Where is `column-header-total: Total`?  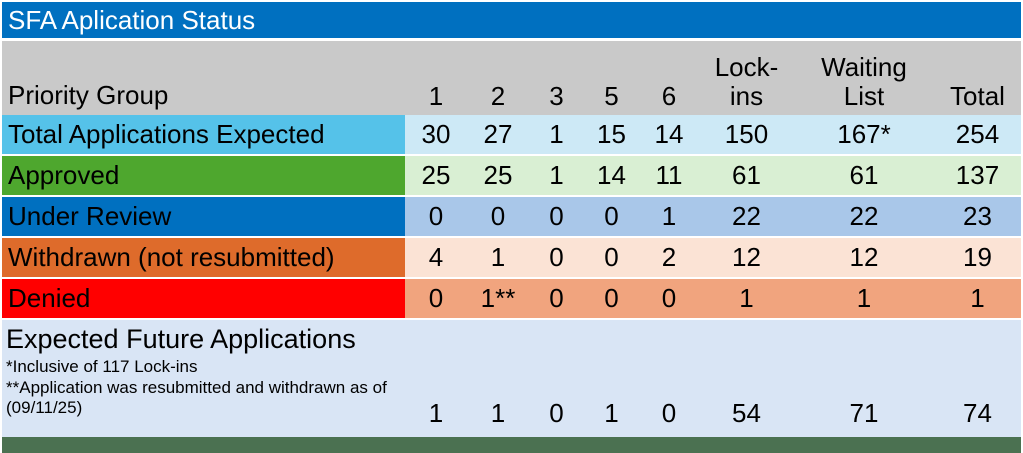 column-header-total: Total is located at coordinates (977, 95).